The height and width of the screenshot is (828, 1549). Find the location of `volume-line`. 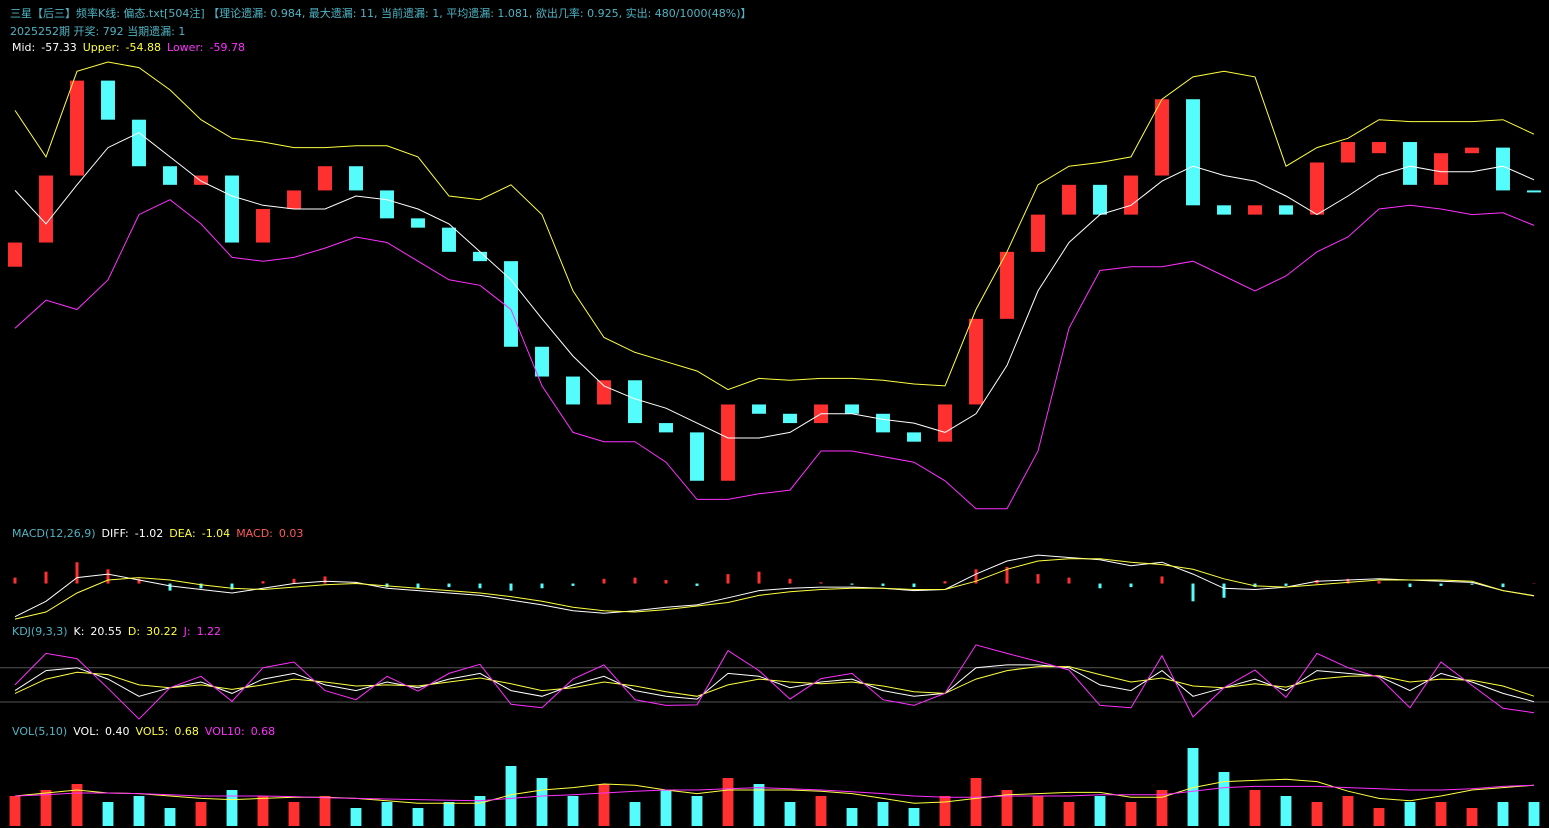

volume-line is located at coordinates (774, 791).